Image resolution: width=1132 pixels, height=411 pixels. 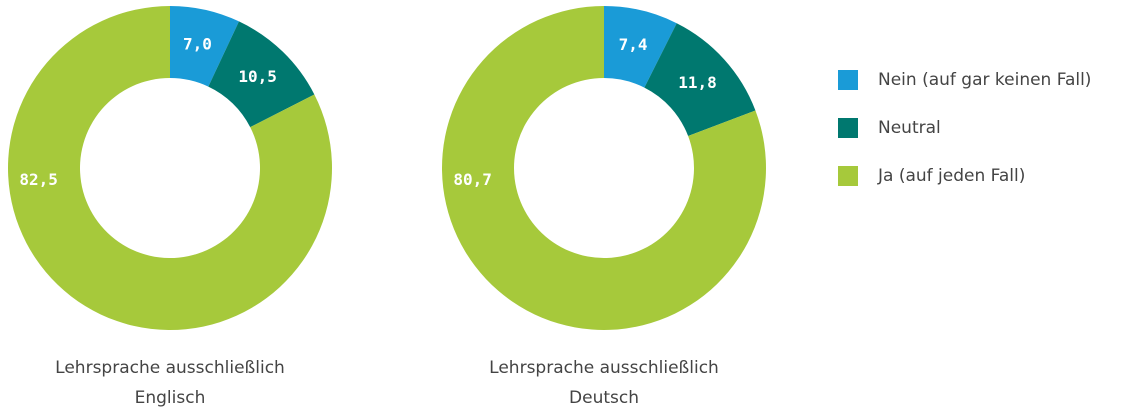 What do you see at coordinates (604, 398) in the screenshot?
I see `chart-caption: Deutsch` at bounding box center [604, 398].